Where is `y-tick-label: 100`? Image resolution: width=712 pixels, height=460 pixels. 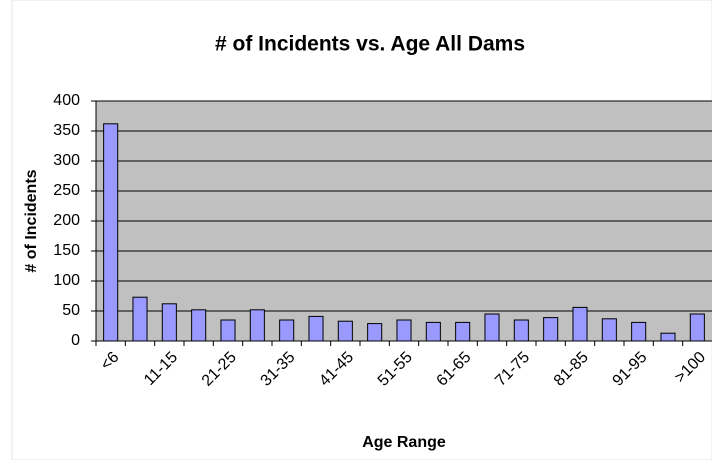
y-tick-label: 100 is located at coordinates (66, 280).